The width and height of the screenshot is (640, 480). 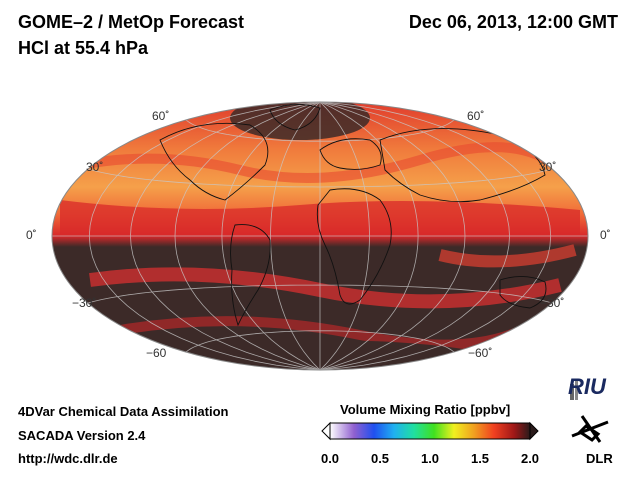 What do you see at coordinates (513, 22) in the screenshot?
I see `forecast-datetime: Dec 06, 2013, 12:00 GMT` at bounding box center [513, 22].